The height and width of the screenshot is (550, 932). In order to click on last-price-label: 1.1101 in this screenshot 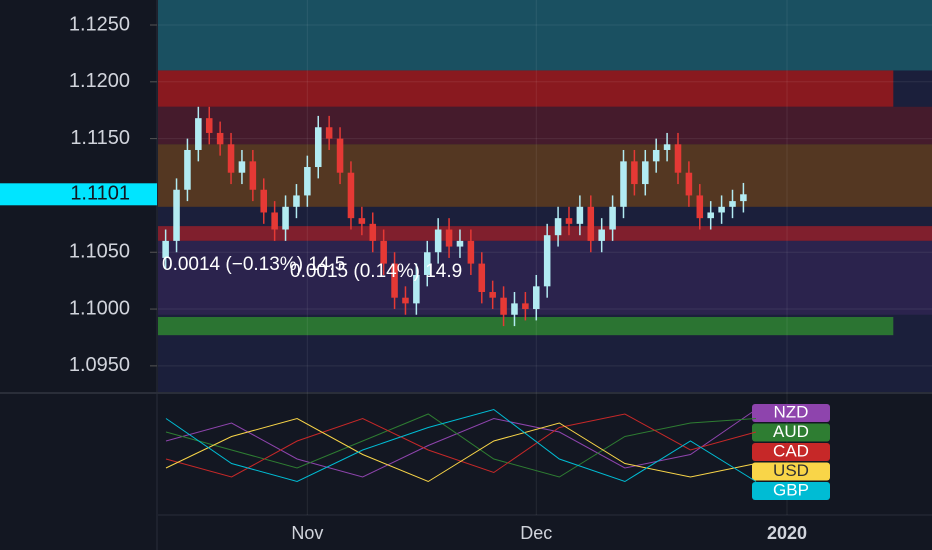, I will do `click(100, 194)`.